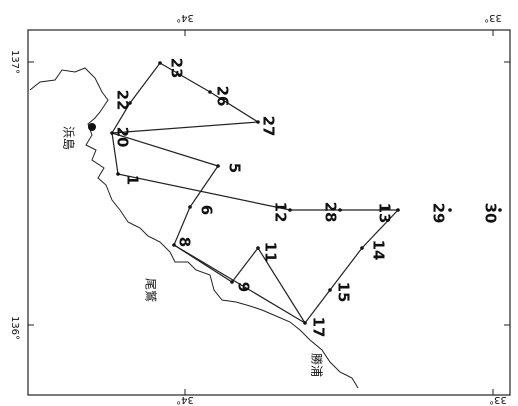  What do you see at coordinates (331, 212) in the screenshot?
I see `station-label: 28` at bounding box center [331, 212].